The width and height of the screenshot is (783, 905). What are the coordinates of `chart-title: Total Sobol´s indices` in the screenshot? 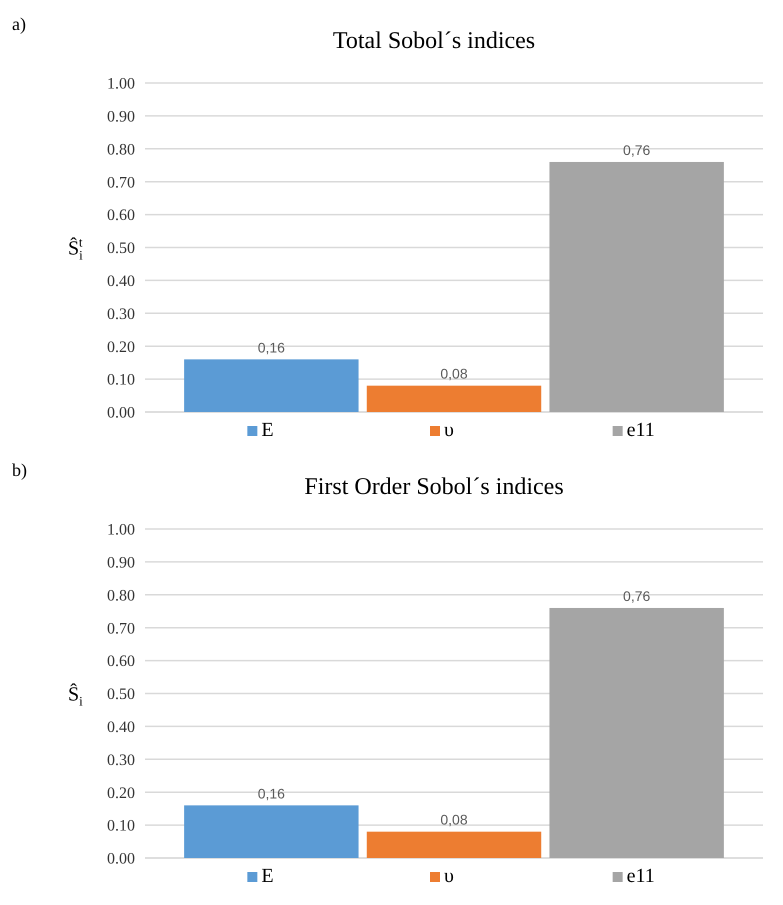 It's located at (434, 41).